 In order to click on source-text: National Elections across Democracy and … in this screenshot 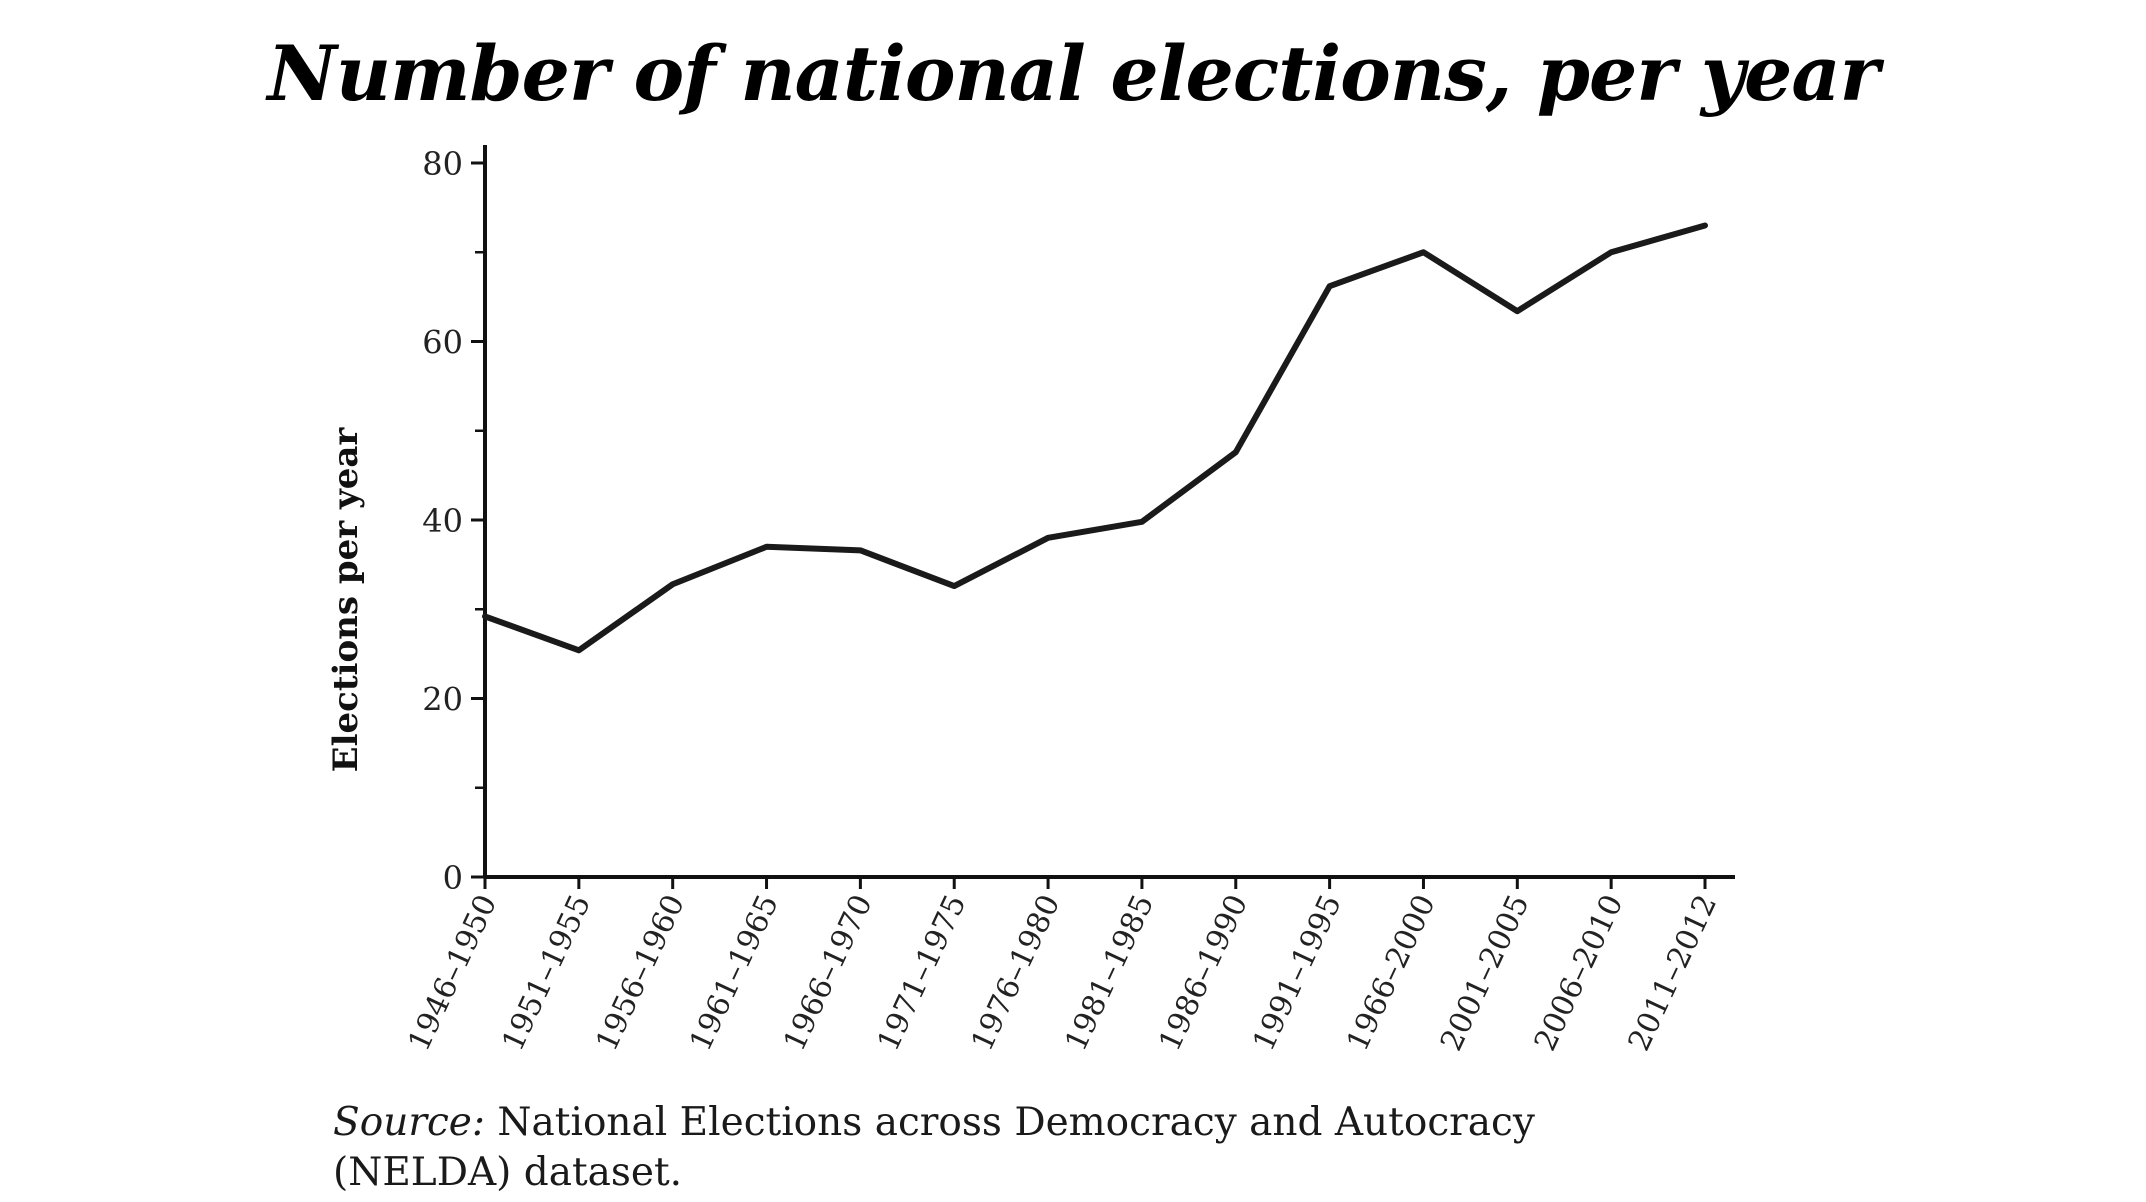, I will do `click(934, 1147)`.